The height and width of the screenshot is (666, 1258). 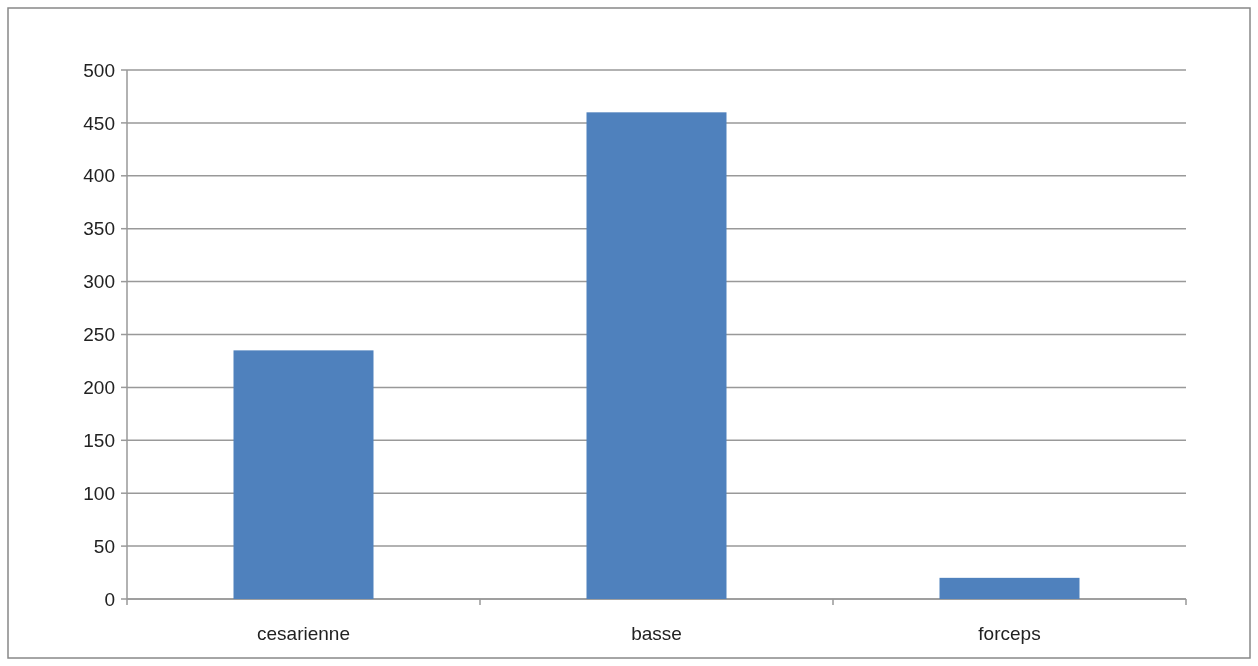 I want to click on x-tick-label: forceps, so click(x=1009, y=633).